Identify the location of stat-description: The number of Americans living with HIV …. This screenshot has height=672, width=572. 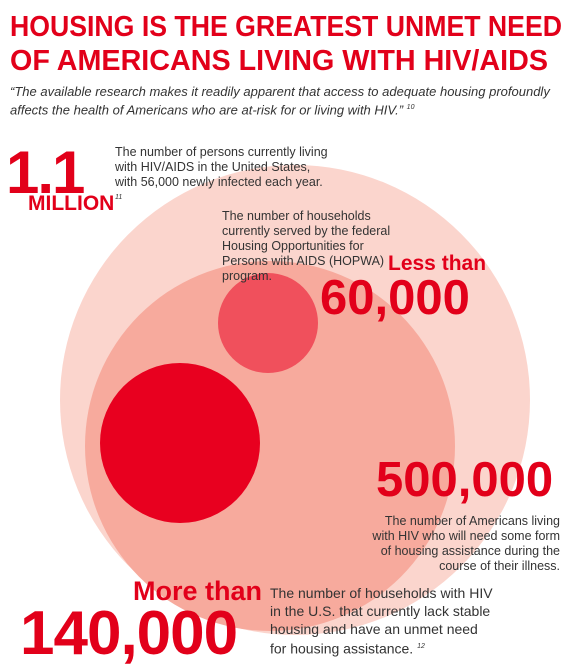
(466, 543).